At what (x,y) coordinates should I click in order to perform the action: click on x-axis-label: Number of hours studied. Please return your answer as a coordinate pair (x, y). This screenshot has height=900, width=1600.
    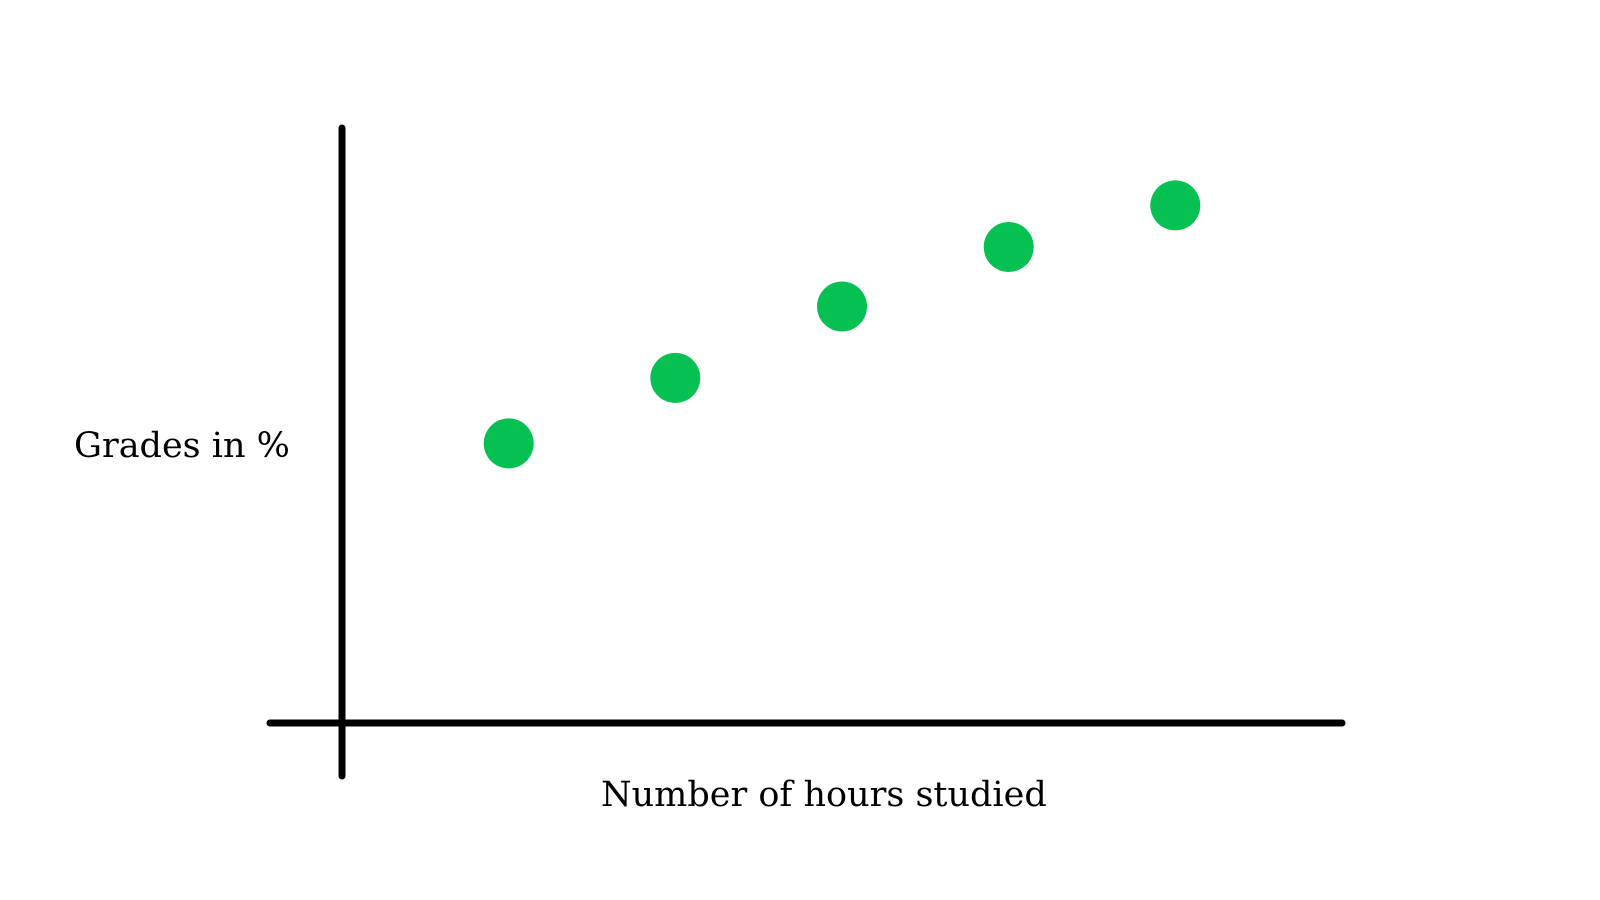
    Looking at the image, I should click on (824, 795).